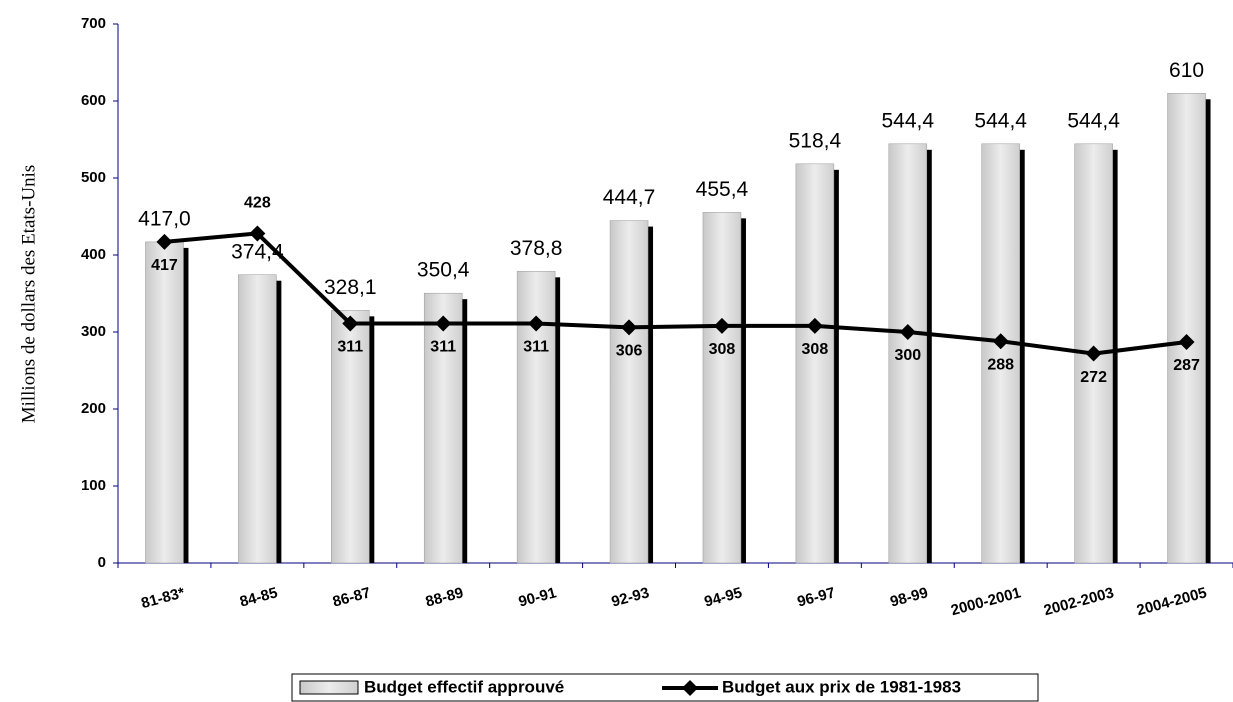 This screenshot has height=702, width=1233. I want to click on bar-label: 455,4, so click(722, 189).